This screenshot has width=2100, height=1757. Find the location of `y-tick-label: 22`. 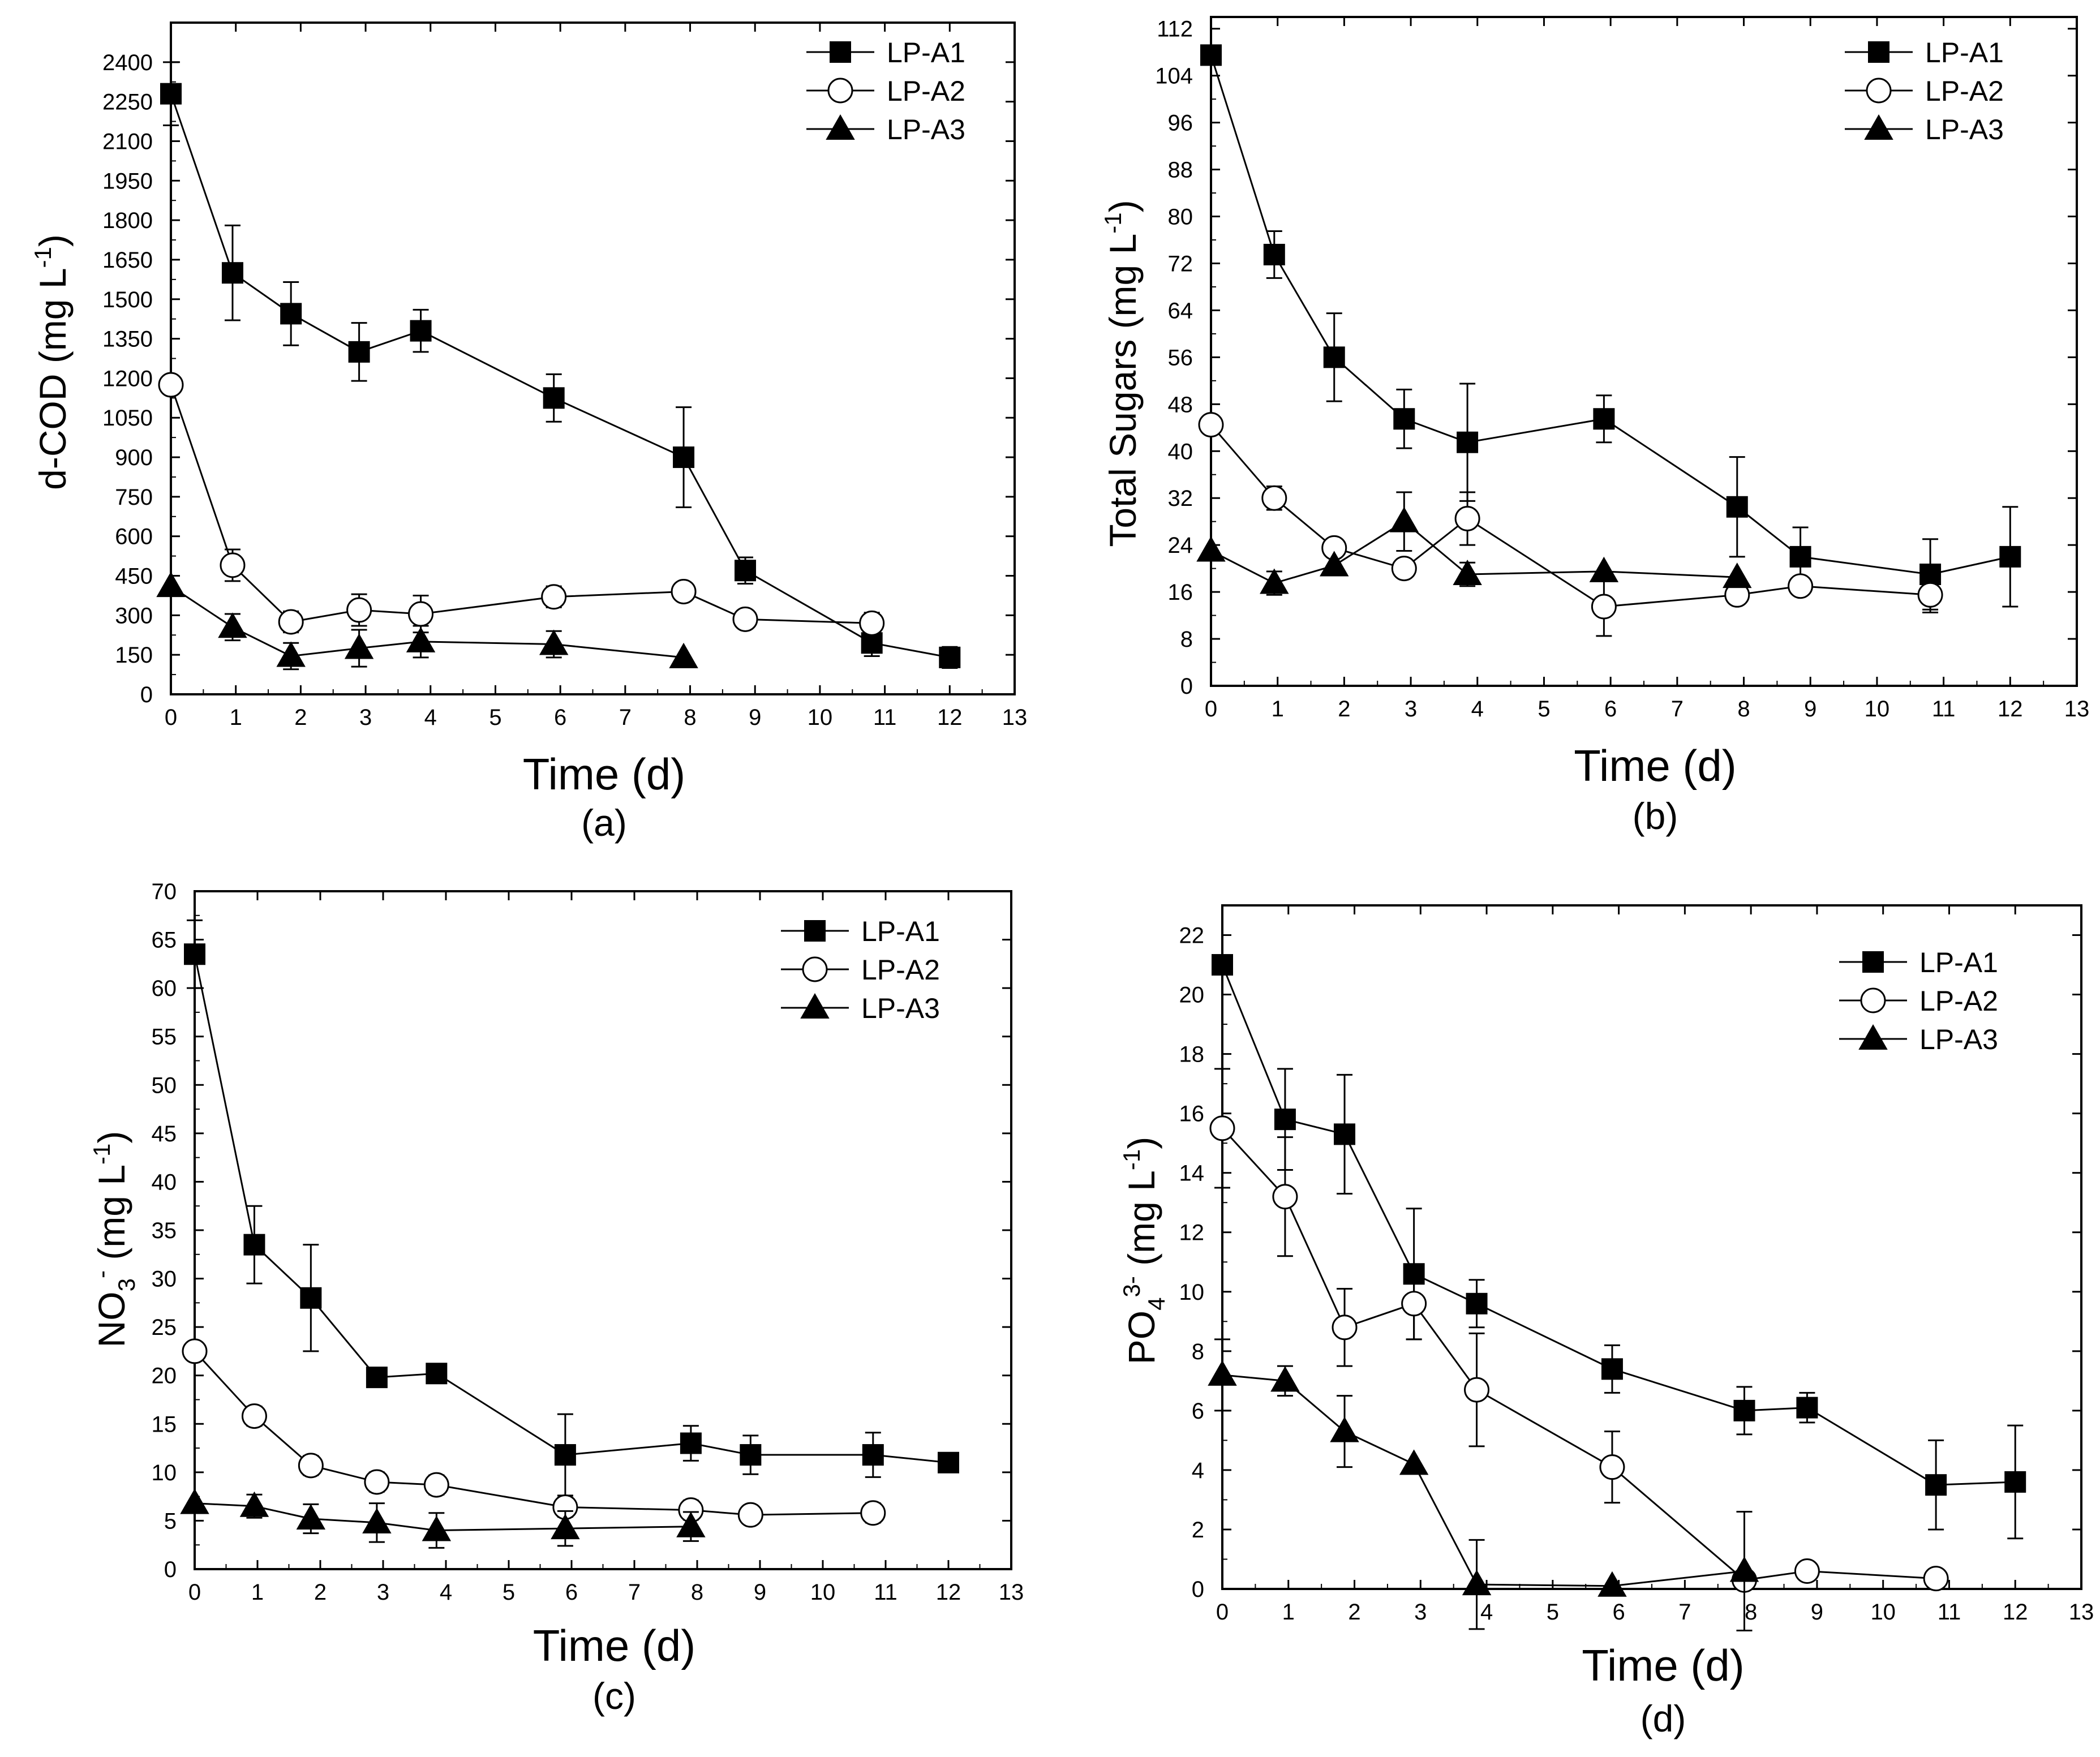

y-tick-label: 22 is located at coordinates (1192, 935).